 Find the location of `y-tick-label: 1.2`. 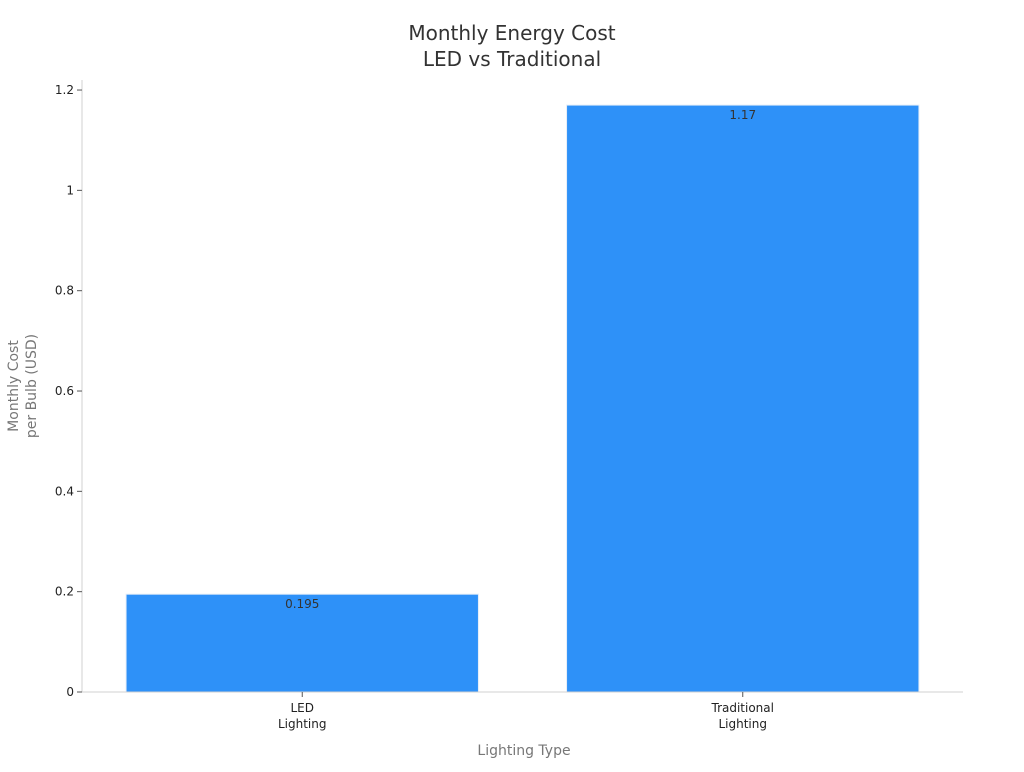

y-tick-label: 1.2 is located at coordinates (64, 90).